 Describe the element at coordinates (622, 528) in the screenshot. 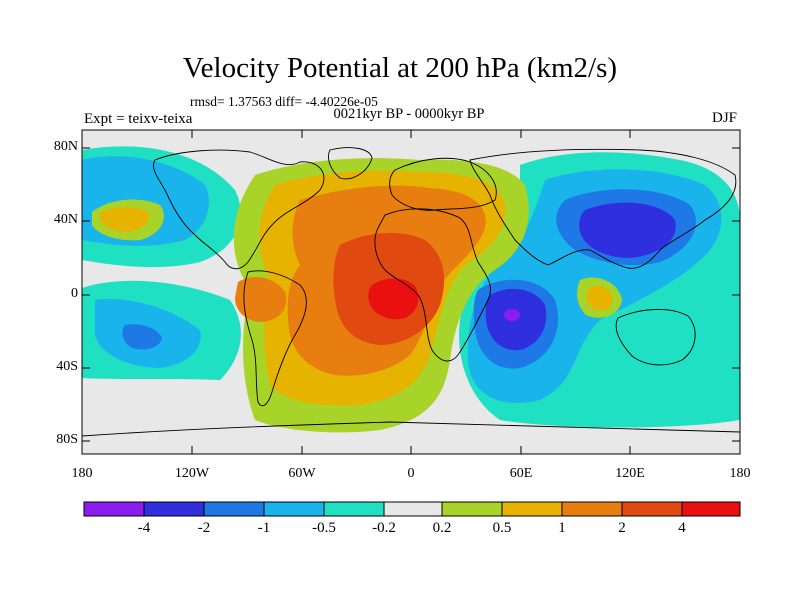

I see `colorbar-label-8: 2` at that location.